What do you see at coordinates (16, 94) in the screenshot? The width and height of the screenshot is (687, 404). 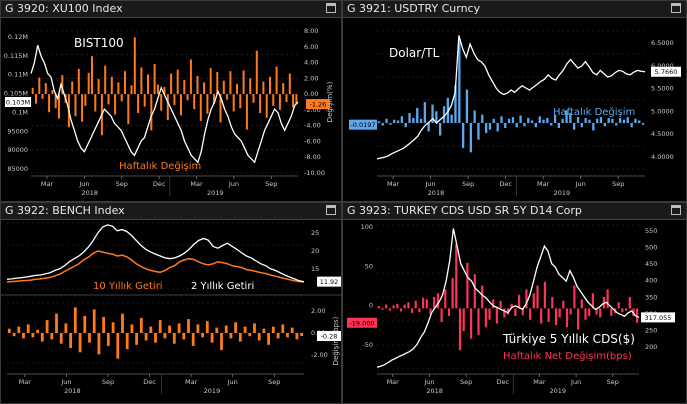 I see `left-tick-label: 0.105M` at bounding box center [16, 94].